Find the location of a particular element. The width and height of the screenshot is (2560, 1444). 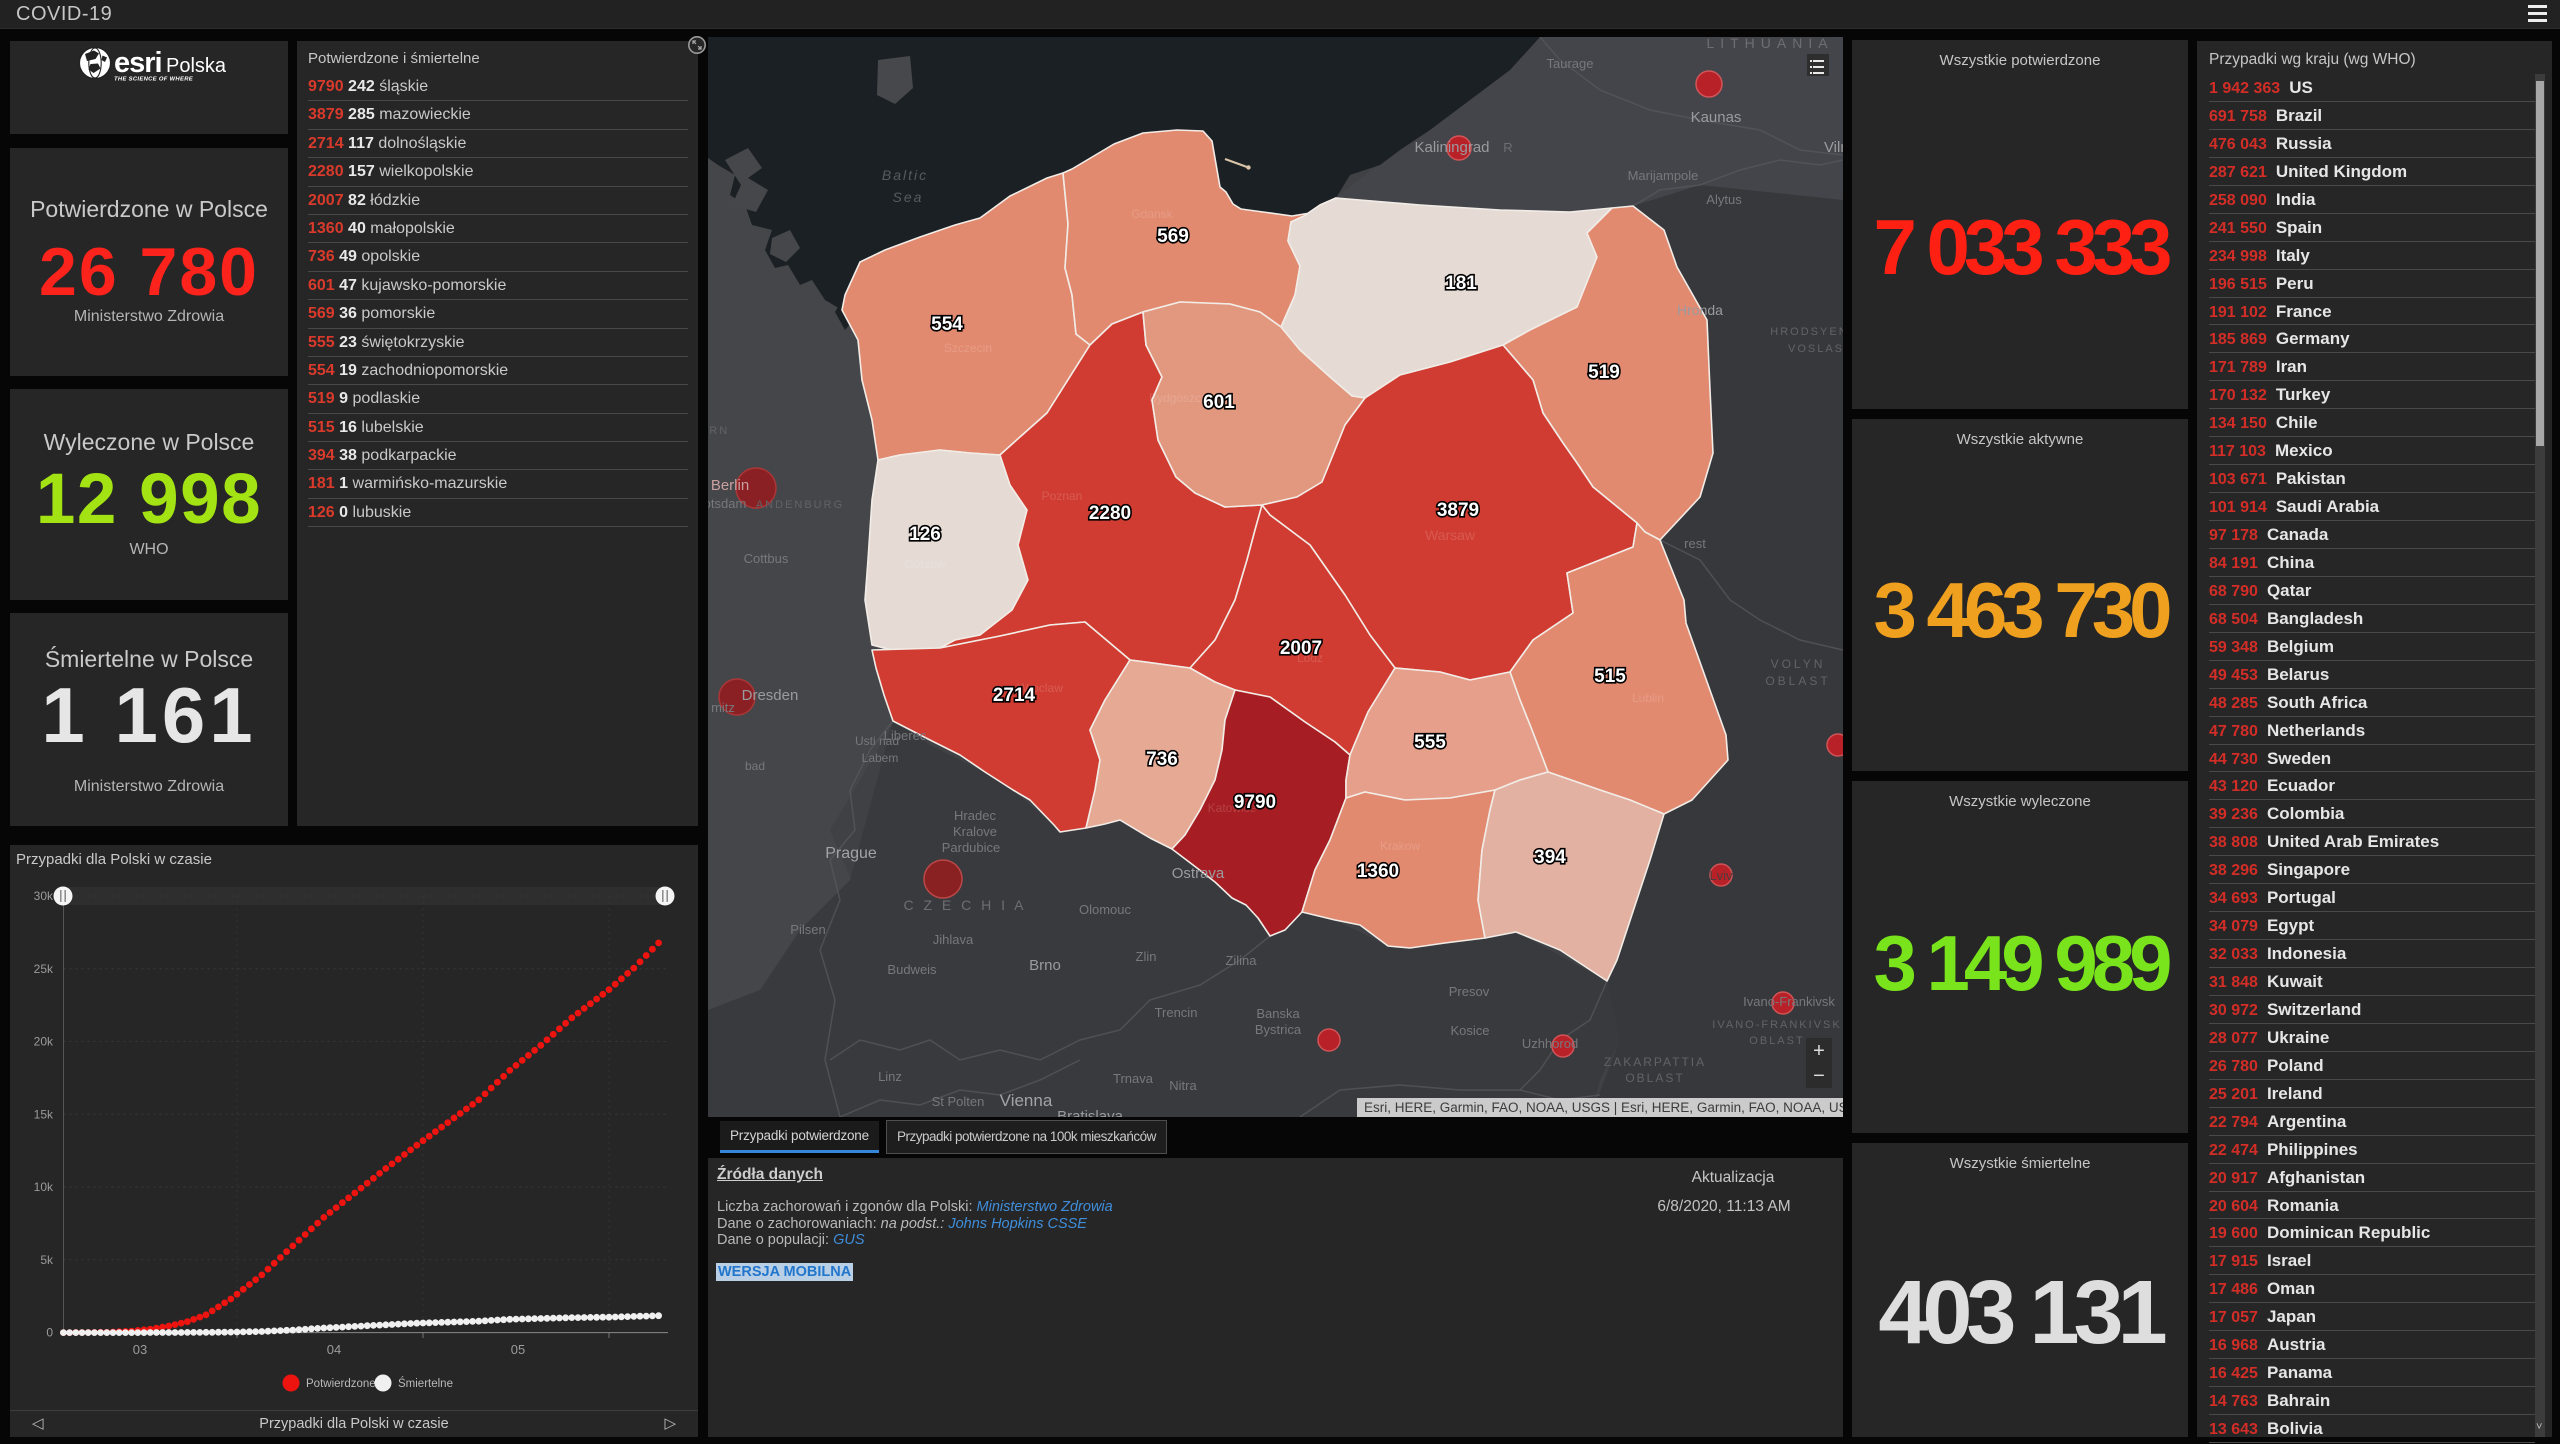

svg-text: Pilsen is located at coordinates (807, 929).